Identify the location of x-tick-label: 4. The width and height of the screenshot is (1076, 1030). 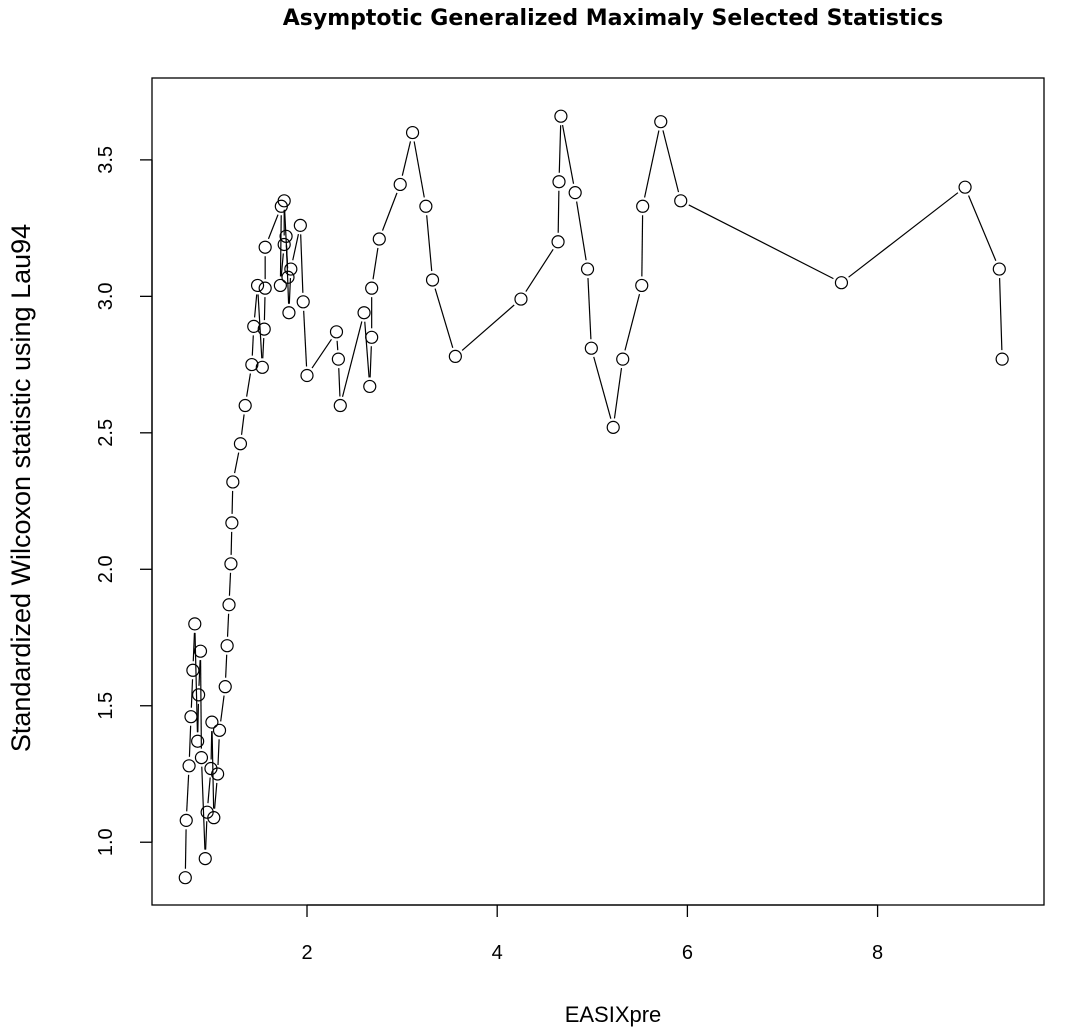
(497, 953).